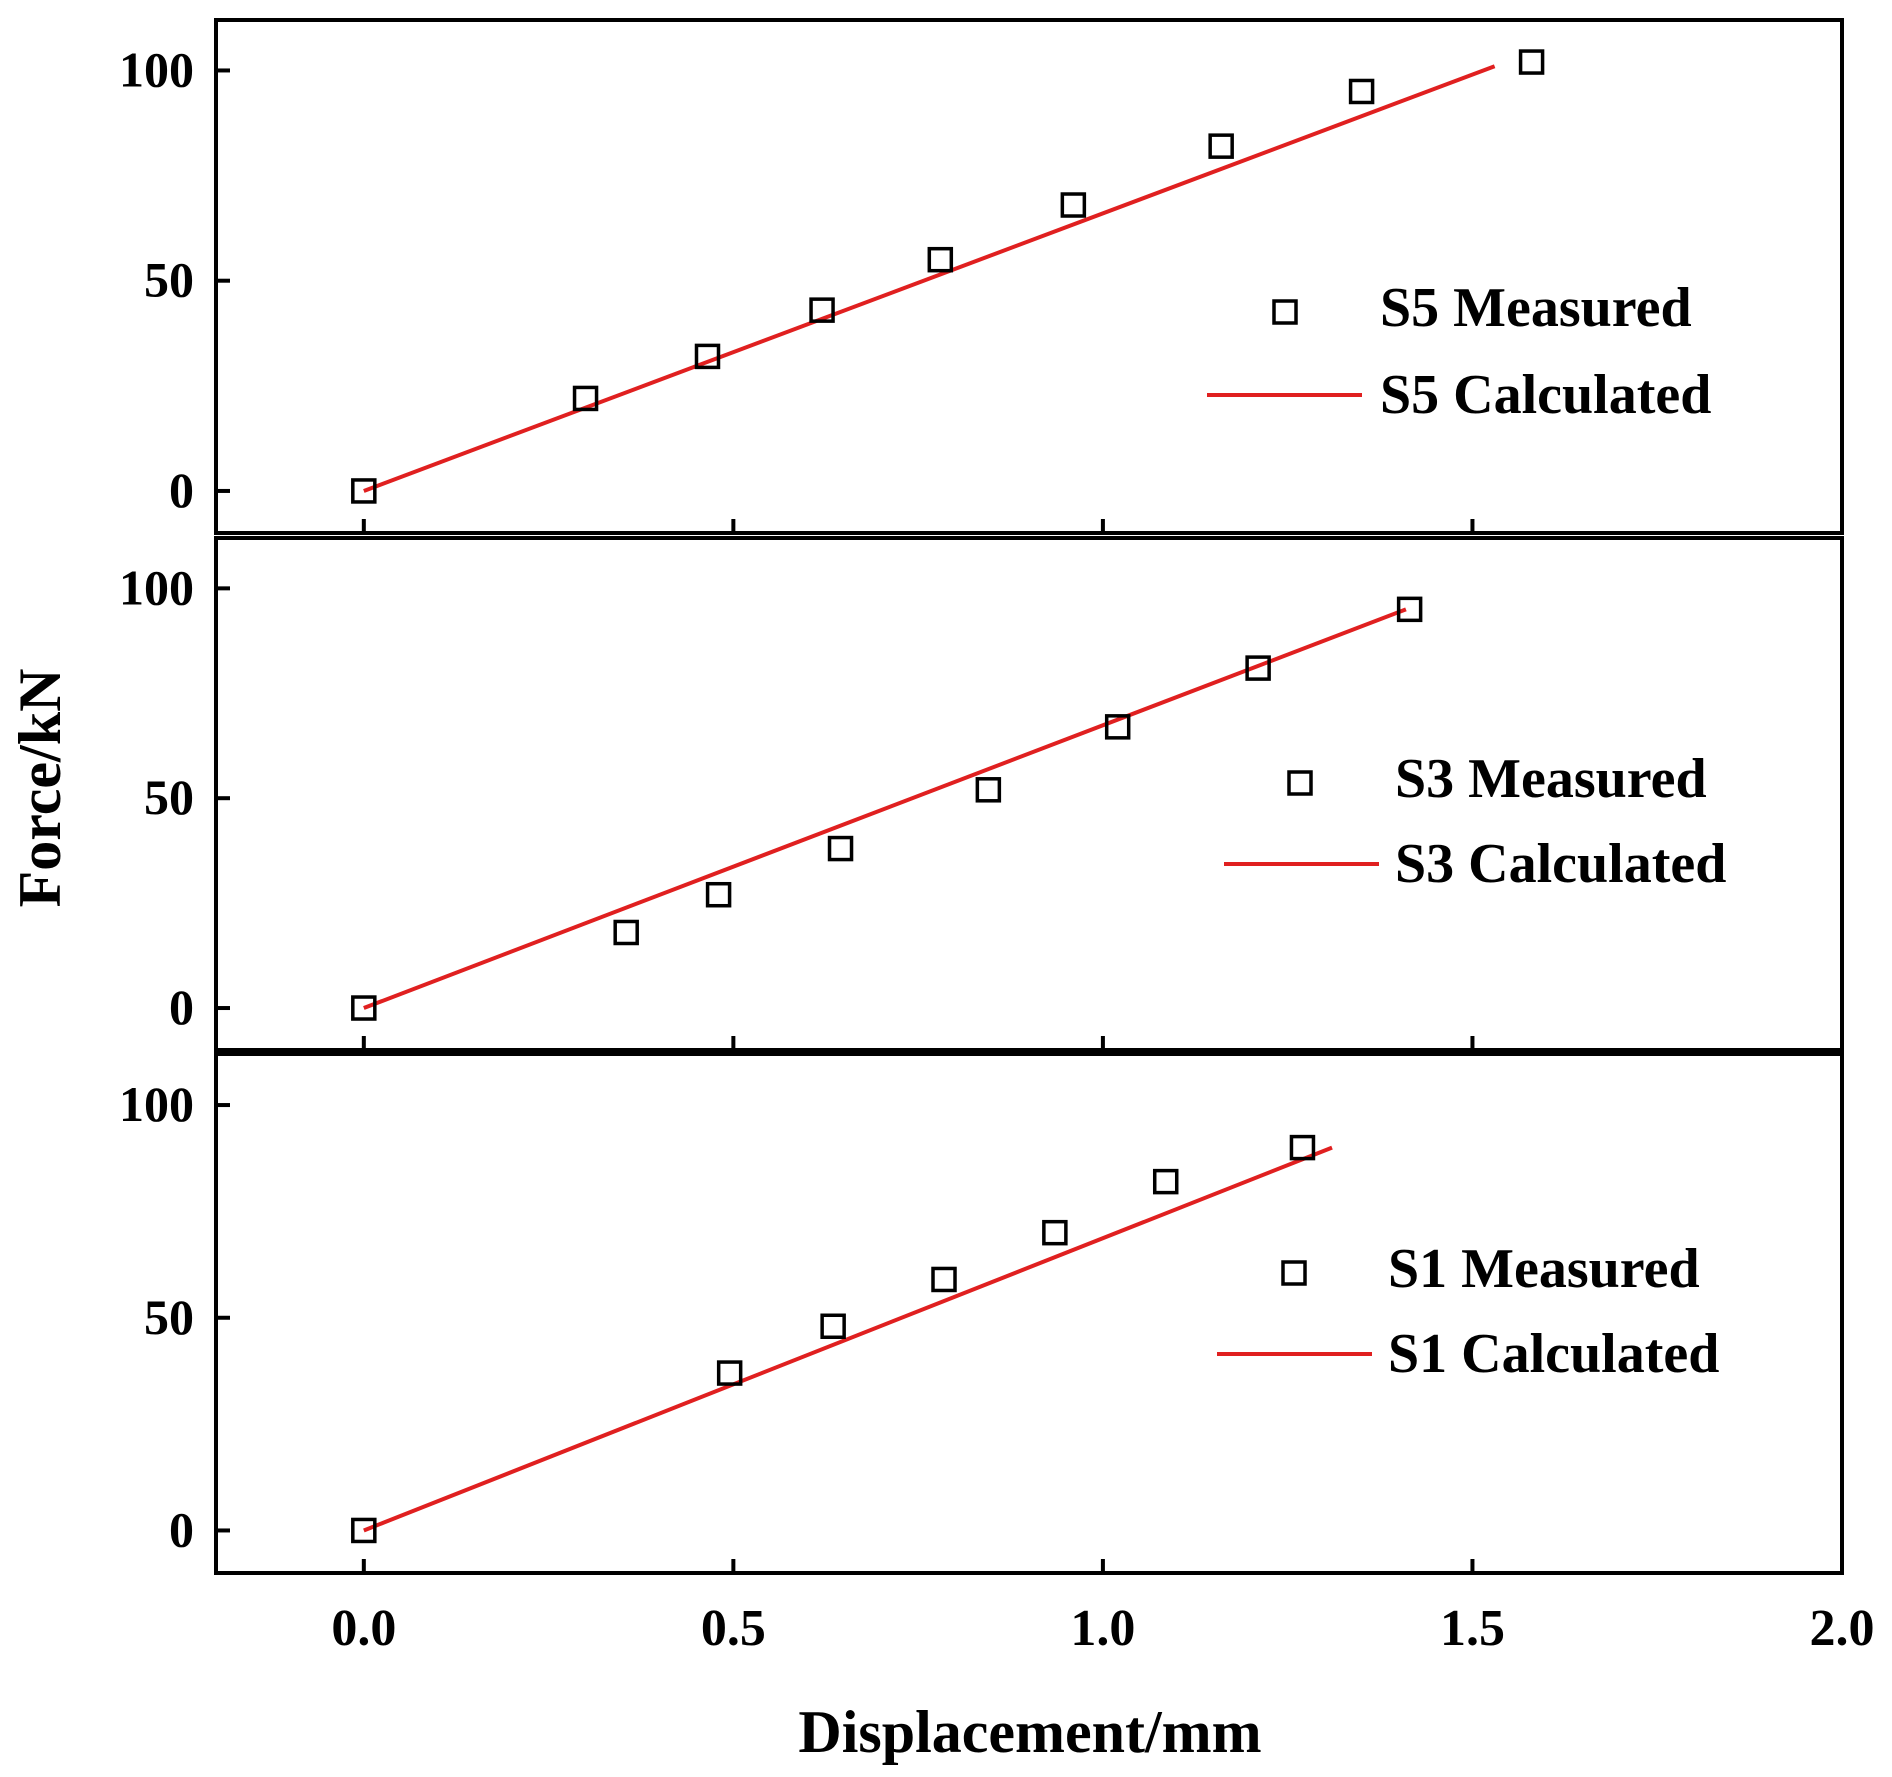  I want to click on y-tick-label-s1-0: 0, so click(181, 1529).